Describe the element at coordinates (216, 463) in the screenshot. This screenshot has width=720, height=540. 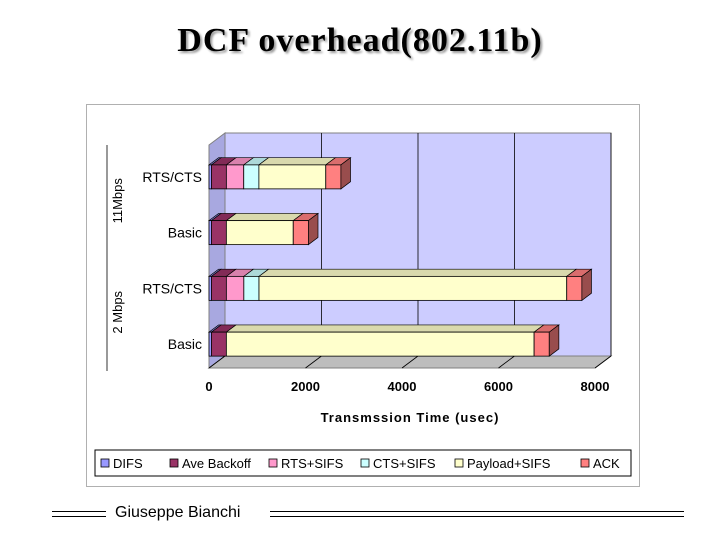
I see `legend-label: Ave Backoff` at that location.